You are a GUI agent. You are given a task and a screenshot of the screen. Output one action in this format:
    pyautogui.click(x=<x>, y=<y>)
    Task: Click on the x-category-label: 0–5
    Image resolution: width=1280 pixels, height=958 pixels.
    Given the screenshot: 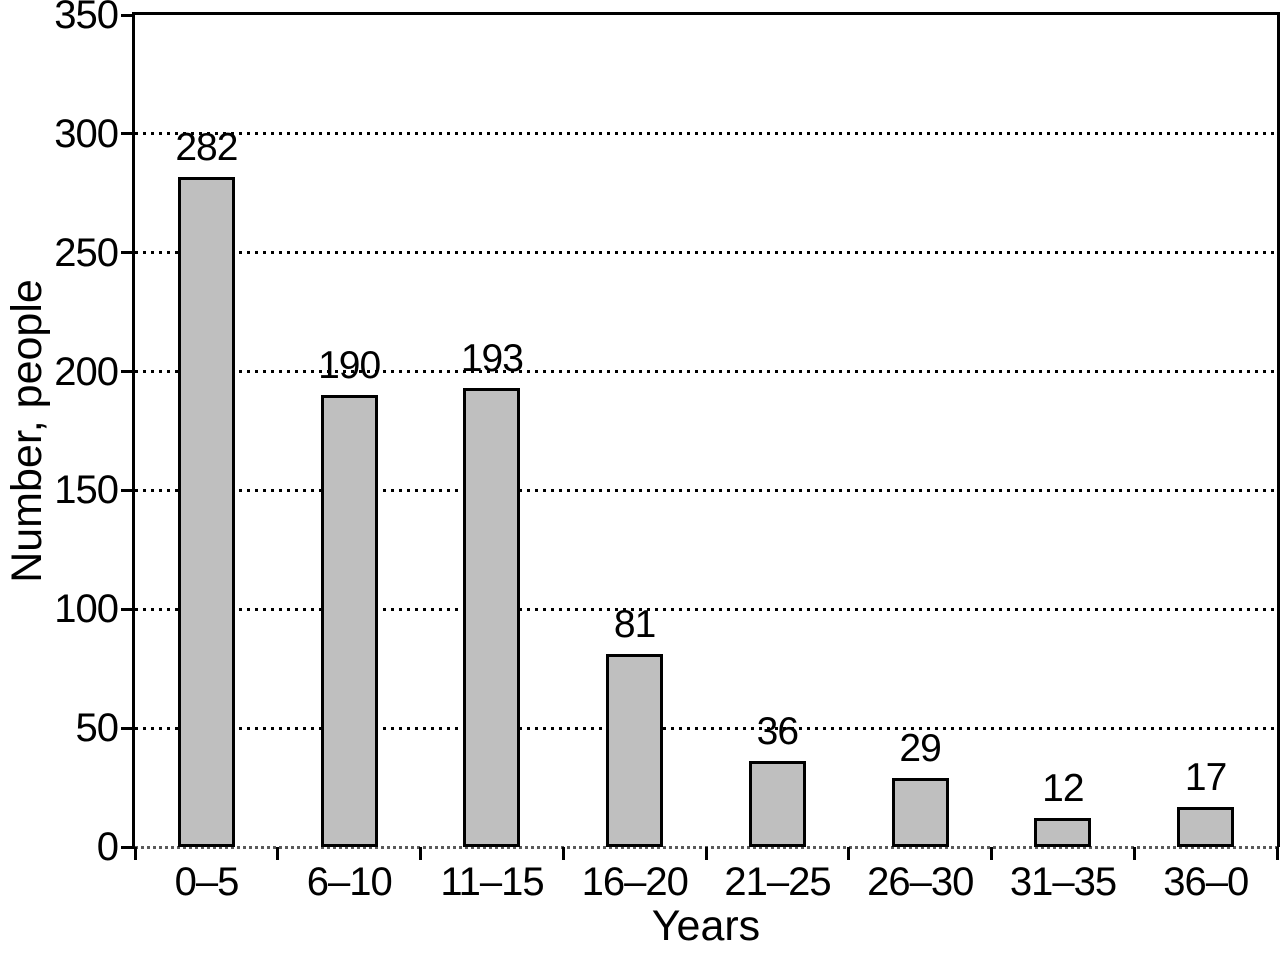 What is the action you would take?
    pyautogui.click(x=207, y=882)
    